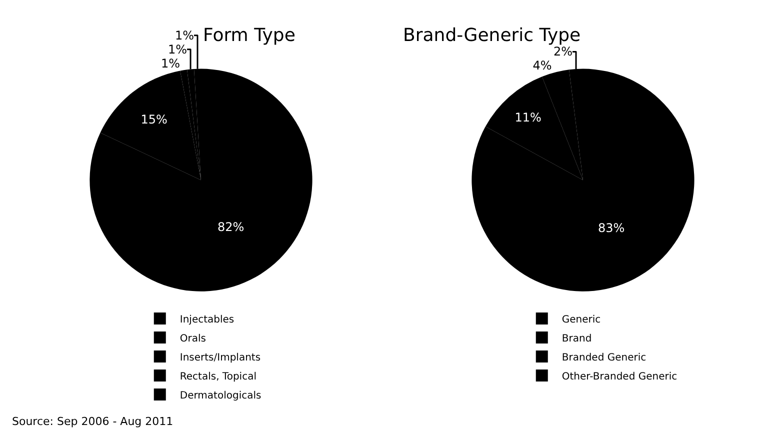  Describe the element at coordinates (249, 35) in the screenshot. I see `chart-title: Form Type` at that location.